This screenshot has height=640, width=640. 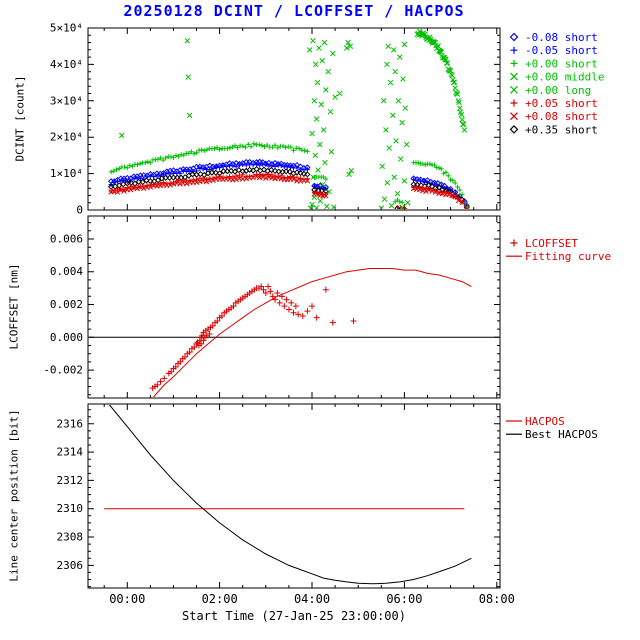 I want to click on tick-label: 0.006, so click(x=66, y=239).